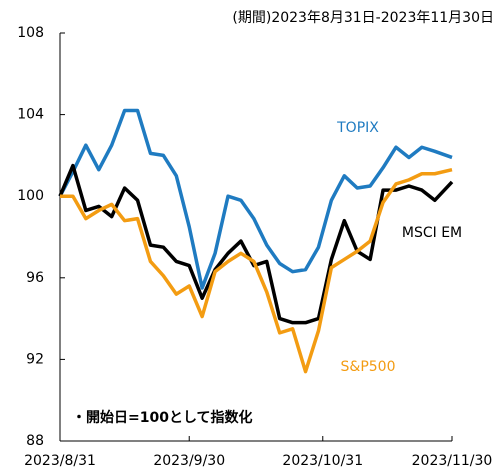 The image size is (502, 470). I want to click on y-tick-label: 96, so click(35, 278).